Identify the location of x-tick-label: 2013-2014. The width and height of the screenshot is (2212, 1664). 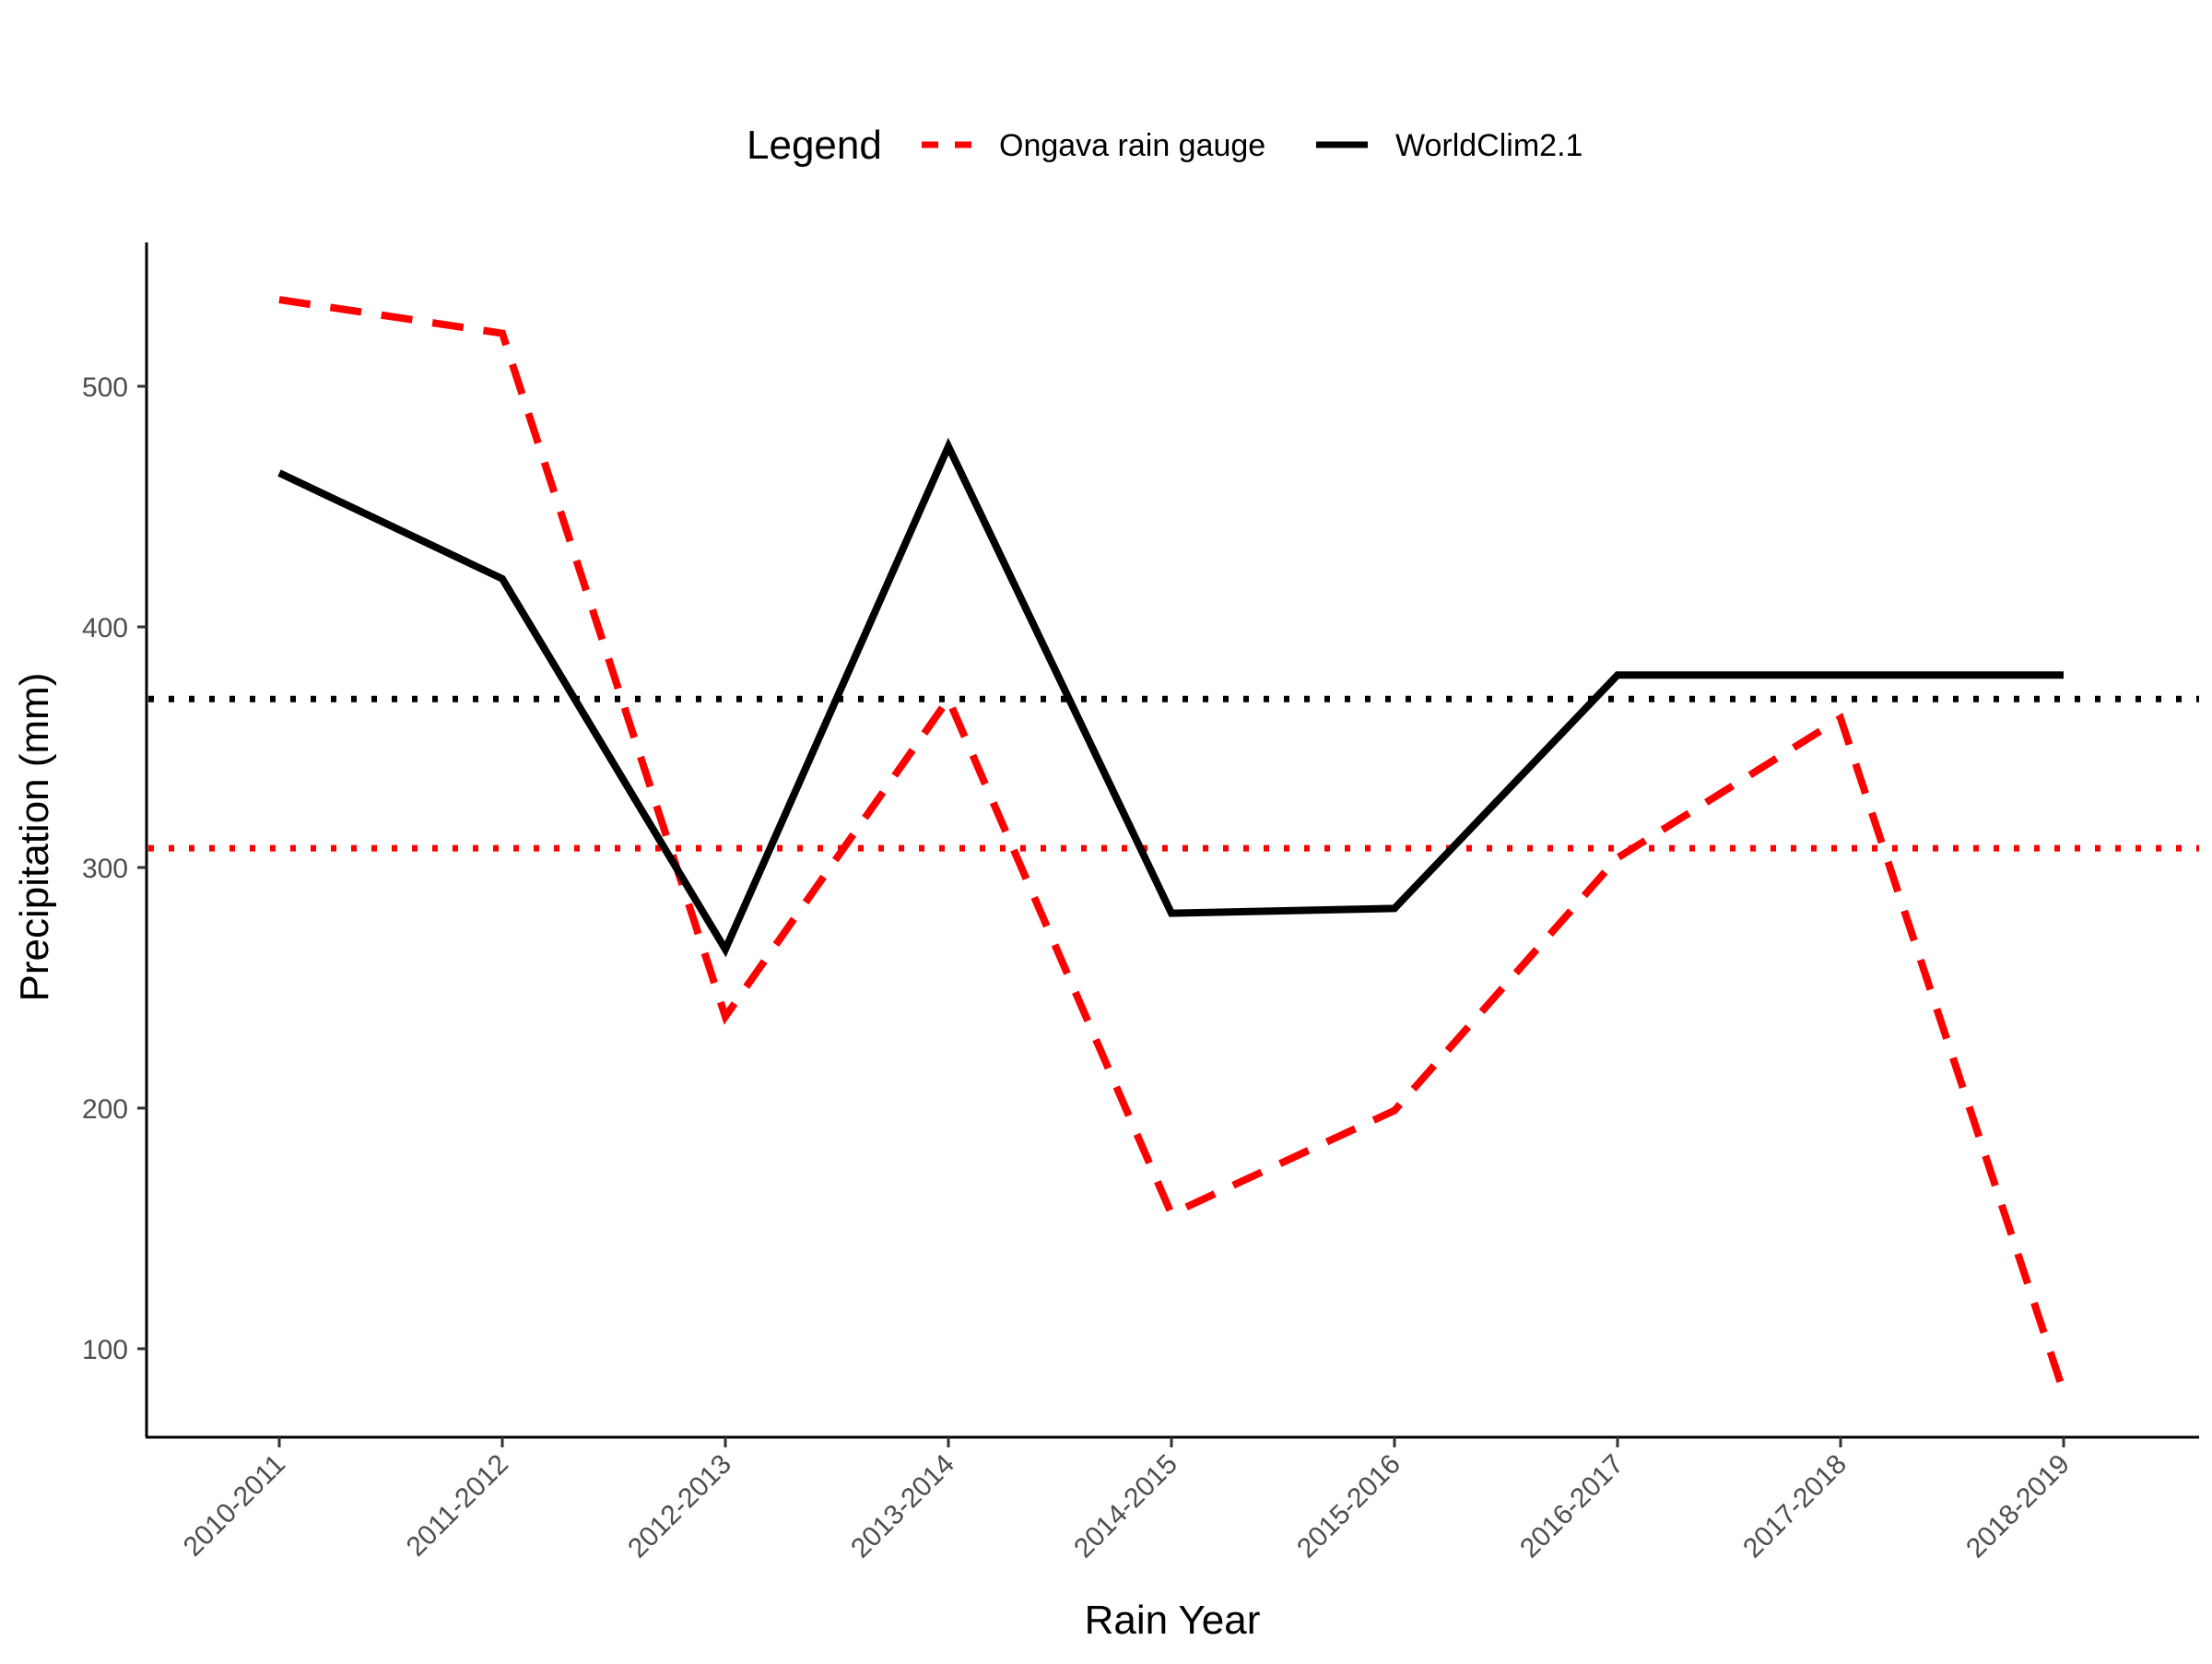
(902, 1506).